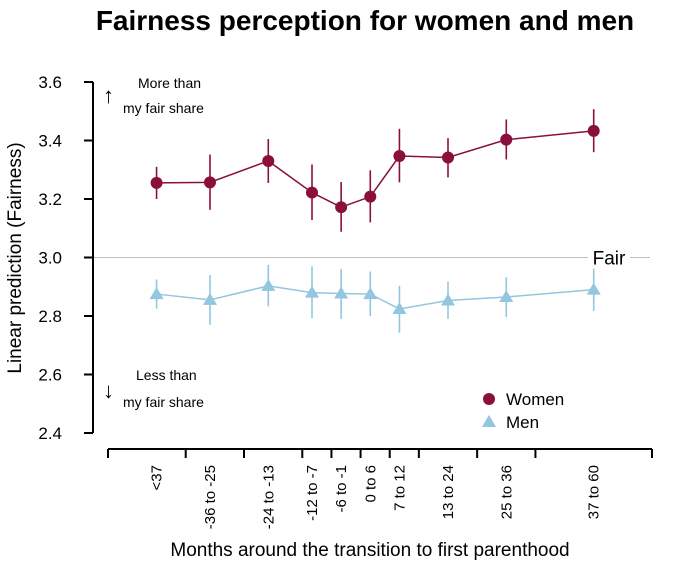  I want to click on x-tick-label: 0 to 6, so click(370, 484).